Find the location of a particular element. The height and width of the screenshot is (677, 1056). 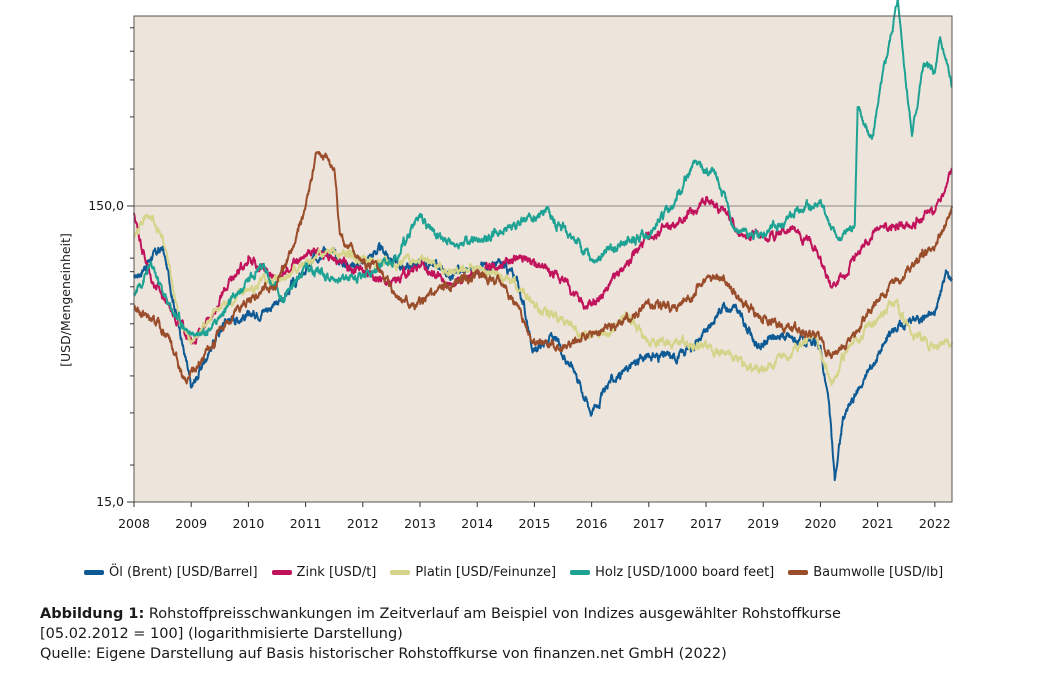

legend-item-baumwolle: Baumwolle [USD/lb] is located at coordinates (865, 572).